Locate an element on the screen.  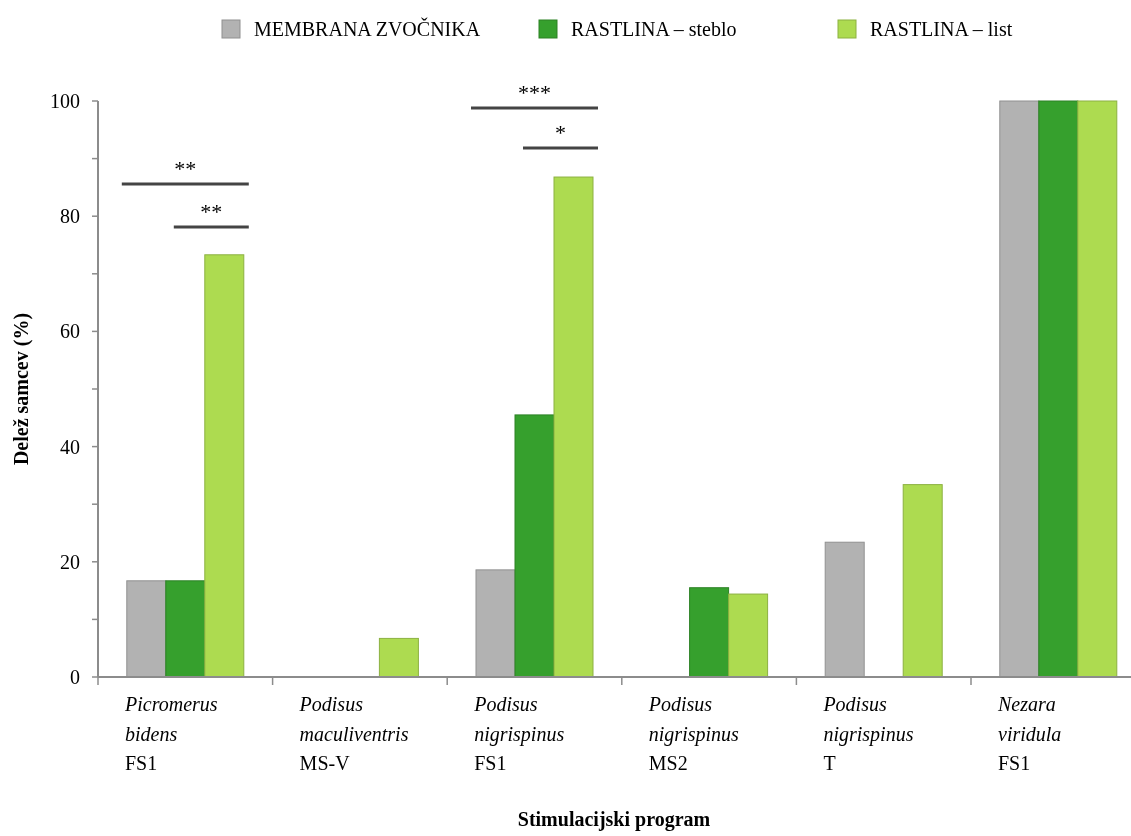
legend-label: RASTLINA – list is located at coordinates (941, 29).